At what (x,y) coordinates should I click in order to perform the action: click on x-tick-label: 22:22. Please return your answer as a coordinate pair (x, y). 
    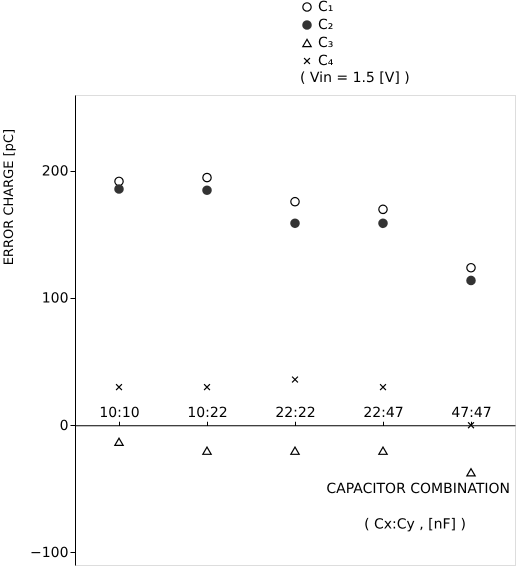
    Looking at the image, I should click on (295, 412).